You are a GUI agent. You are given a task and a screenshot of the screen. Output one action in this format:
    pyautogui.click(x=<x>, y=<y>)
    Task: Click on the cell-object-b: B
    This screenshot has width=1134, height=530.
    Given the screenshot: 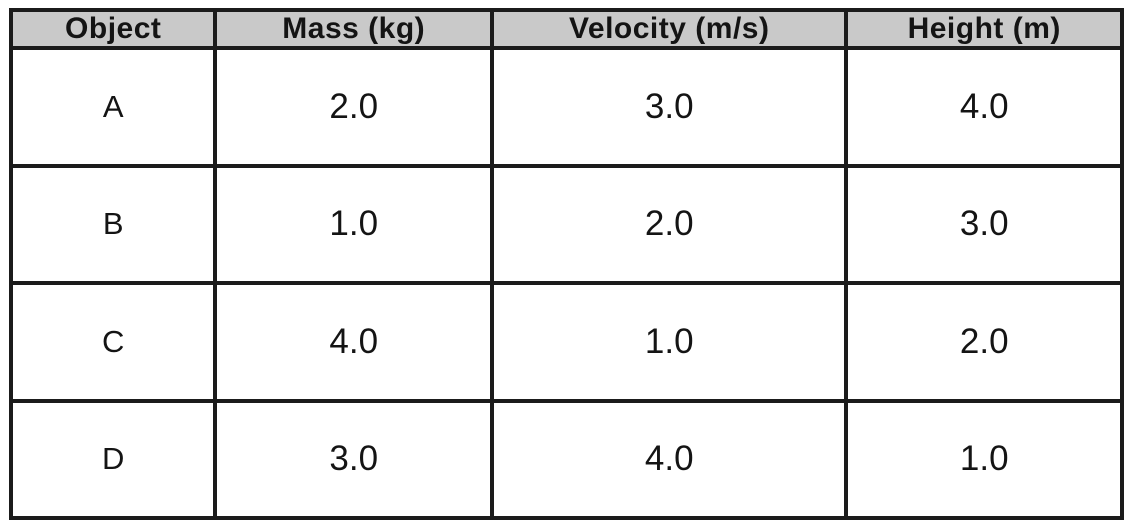 What is the action you would take?
    pyautogui.click(x=113, y=224)
    